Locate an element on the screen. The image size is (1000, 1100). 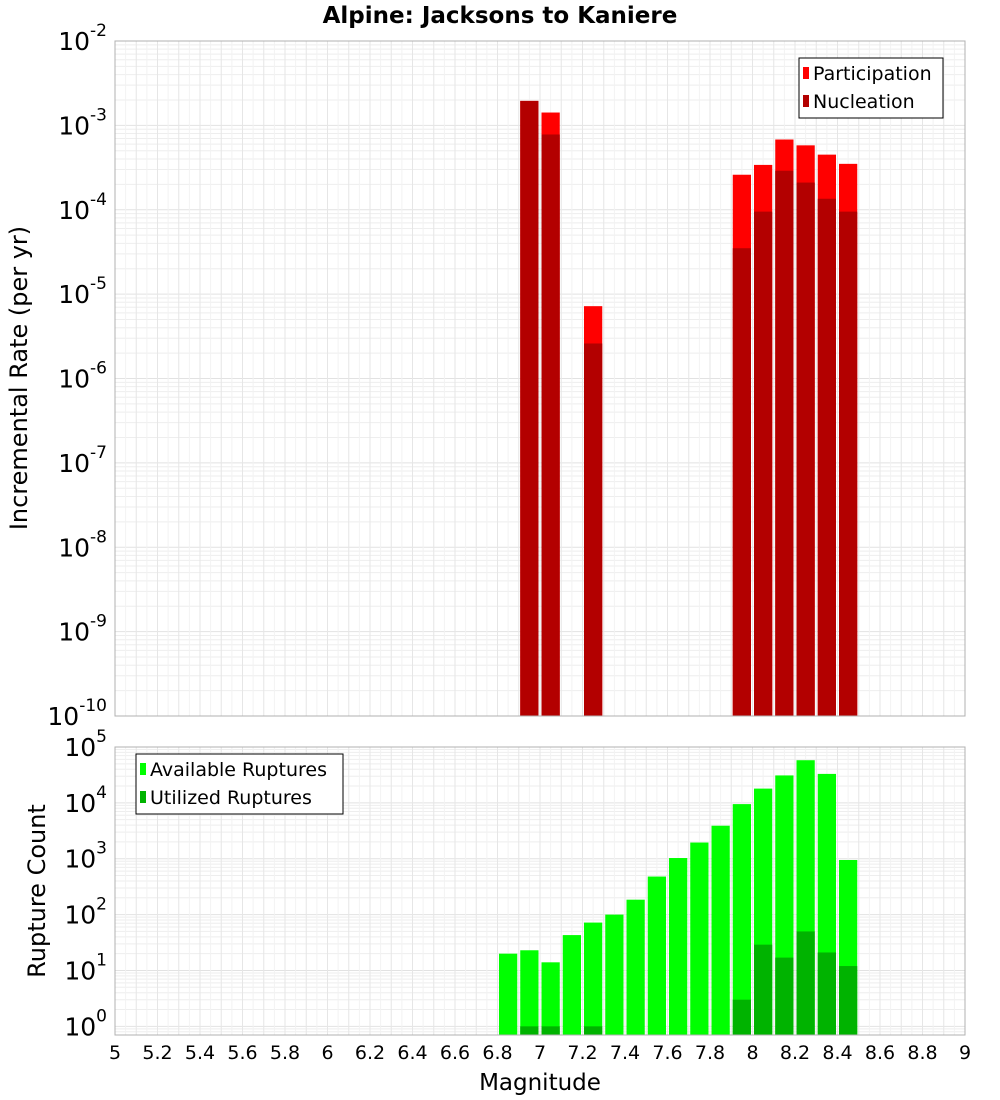
x-tick-label: 7.8 is located at coordinates (710, 1053).